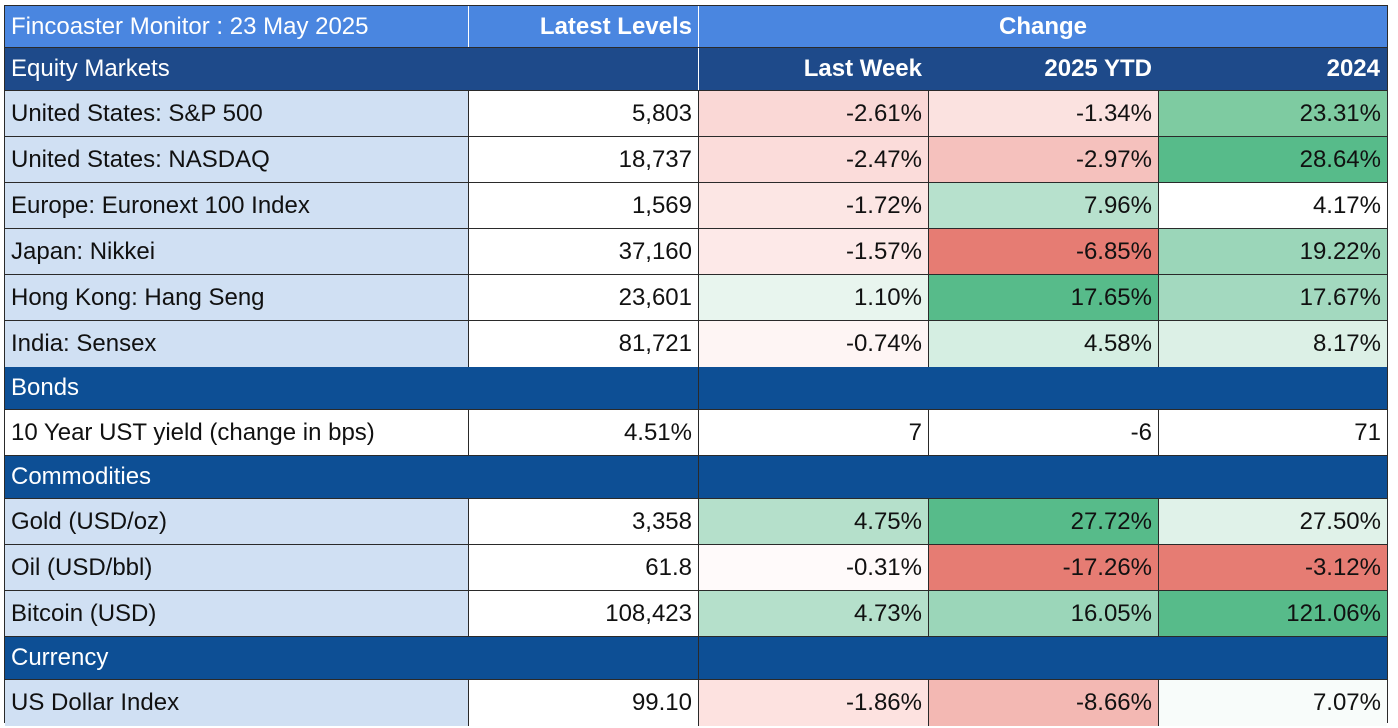  Describe the element at coordinates (1273, 567) in the screenshot. I see `row-2024: -3.12%` at that location.